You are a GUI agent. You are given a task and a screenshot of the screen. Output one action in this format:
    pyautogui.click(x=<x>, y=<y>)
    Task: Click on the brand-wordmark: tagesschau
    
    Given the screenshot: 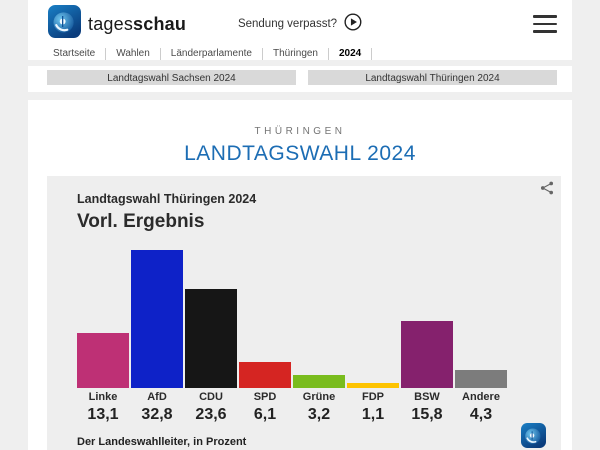 What is the action you would take?
    pyautogui.click(x=137, y=23)
    